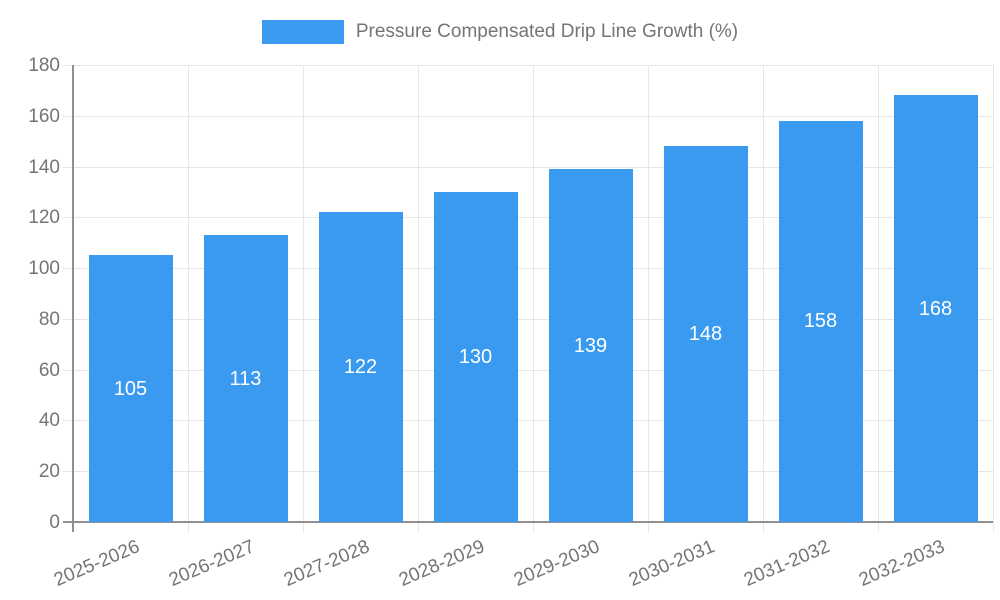 The height and width of the screenshot is (600, 1000). I want to click on bar-value-label: 158, so click(820, 321).